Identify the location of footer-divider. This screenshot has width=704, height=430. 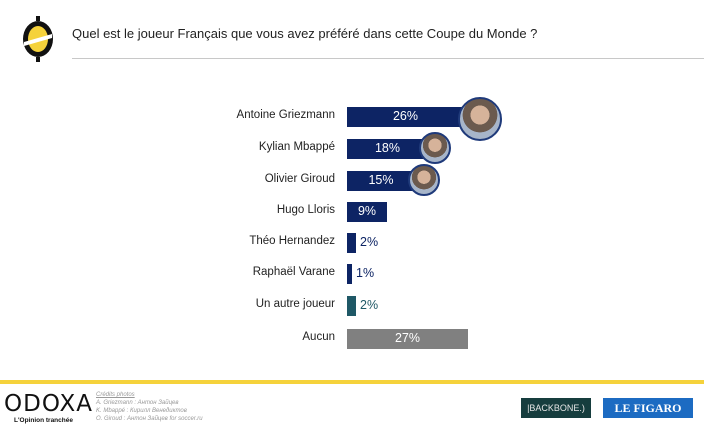
(352, 382).